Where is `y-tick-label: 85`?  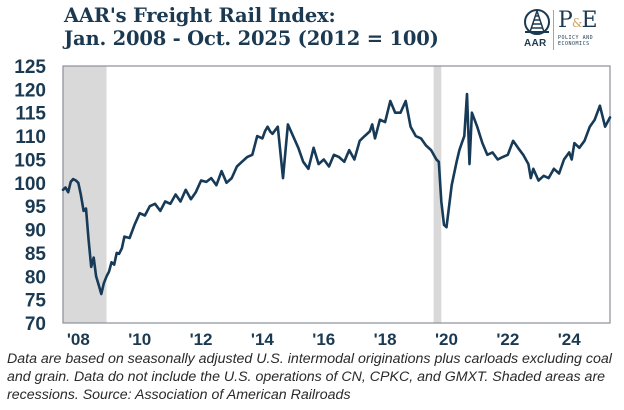
y-tick-label: 85 is located at coordinates (36, 254).